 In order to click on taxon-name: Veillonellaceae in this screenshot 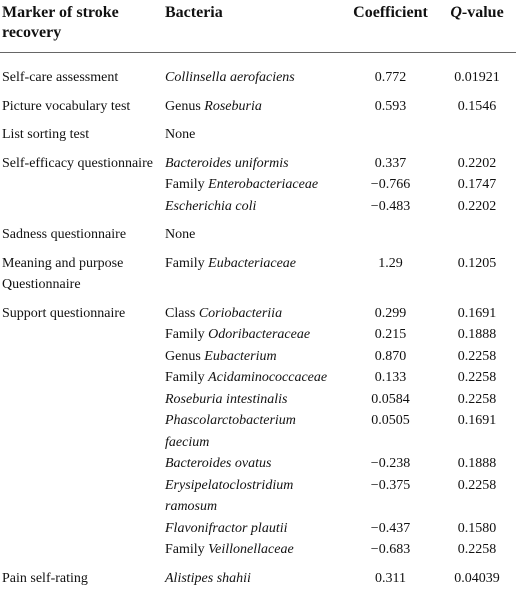, I will do `click(251, 549)`.